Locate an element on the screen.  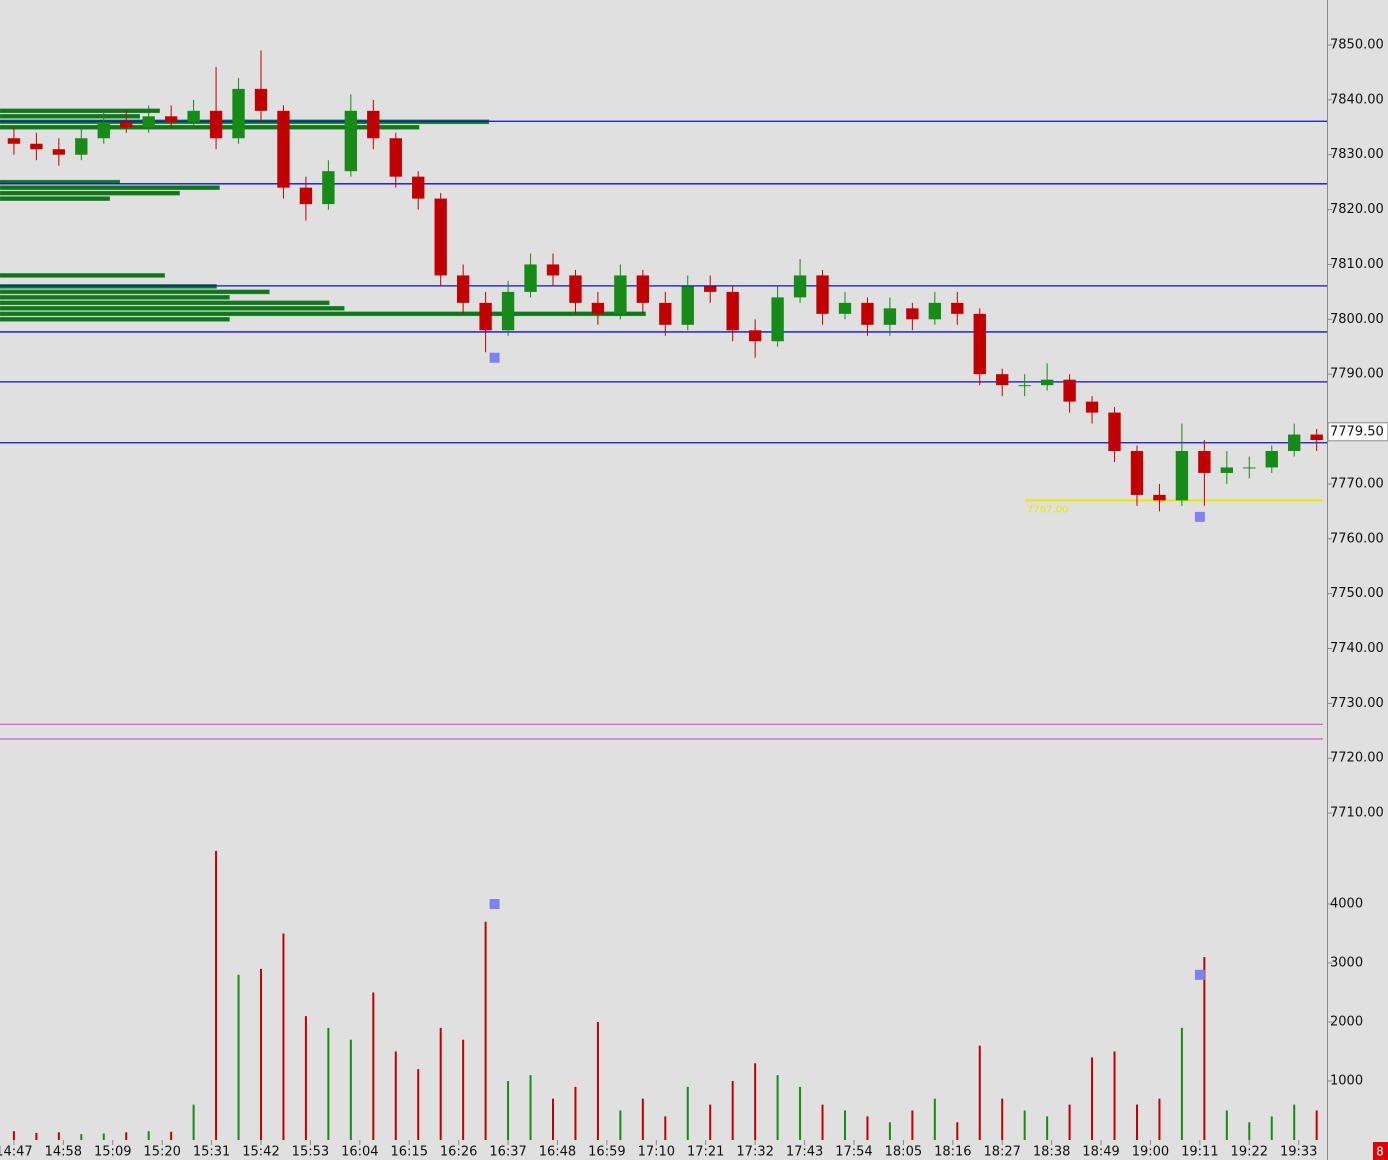
last-price-label: 7779.50 is located at coordinates (1357, 431).